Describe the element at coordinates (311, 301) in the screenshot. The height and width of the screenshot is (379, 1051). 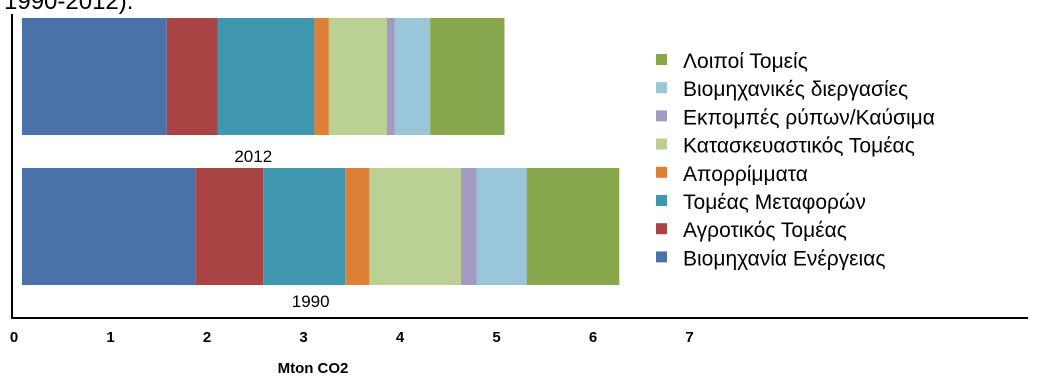
I see `category-label-1990: 1990` at that location.